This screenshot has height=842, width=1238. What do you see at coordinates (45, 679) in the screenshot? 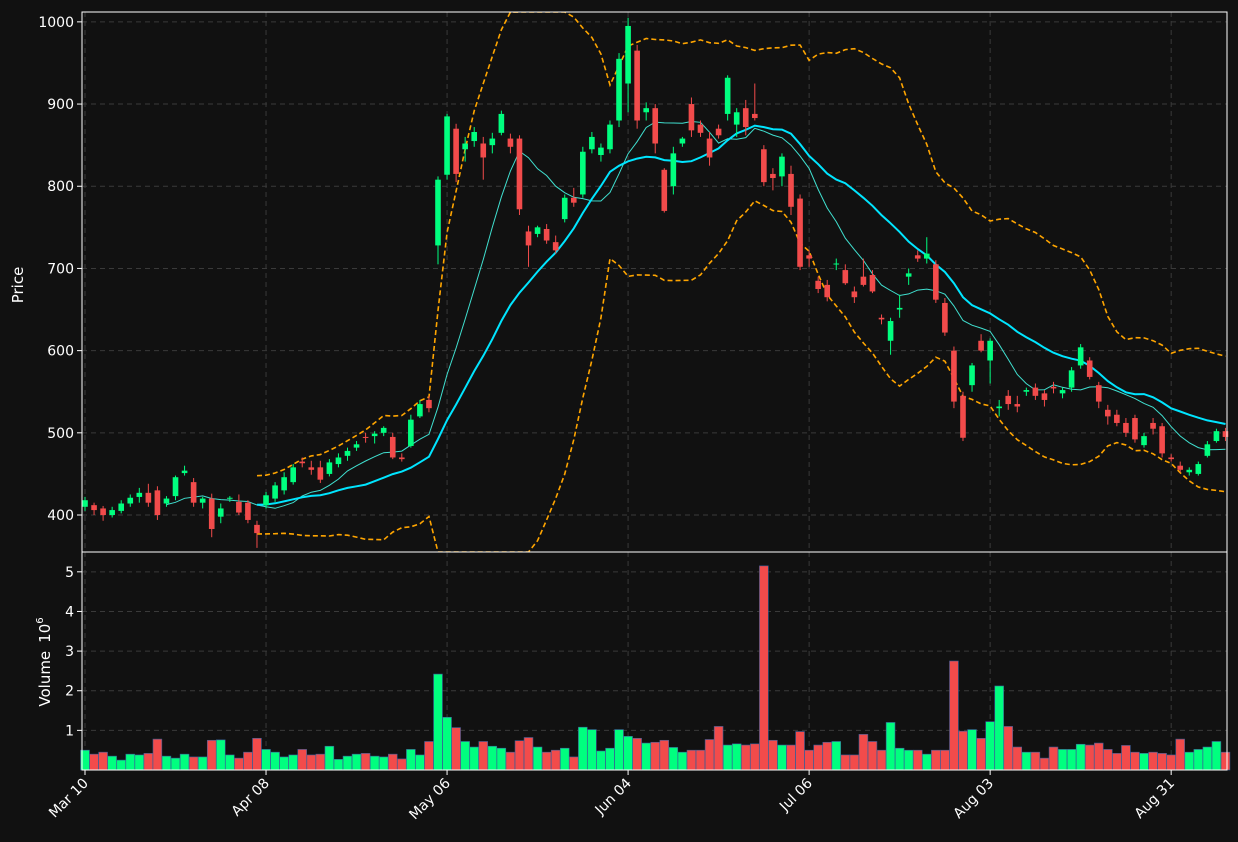
I see `volume-axis-label-text: Volume` at bounding box center [45, 679].